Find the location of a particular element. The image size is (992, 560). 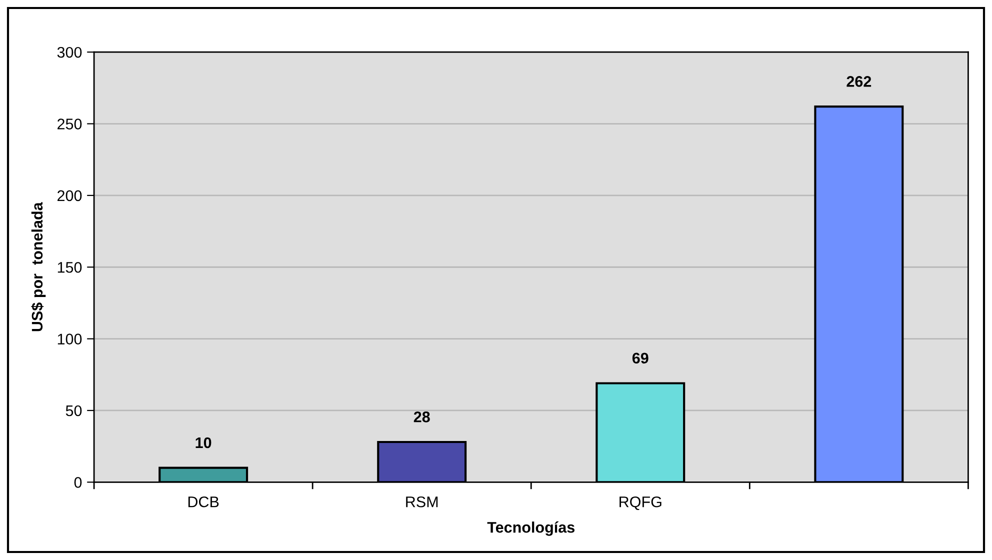

y-tick-label: 300 is located at coordinates (69, 52).